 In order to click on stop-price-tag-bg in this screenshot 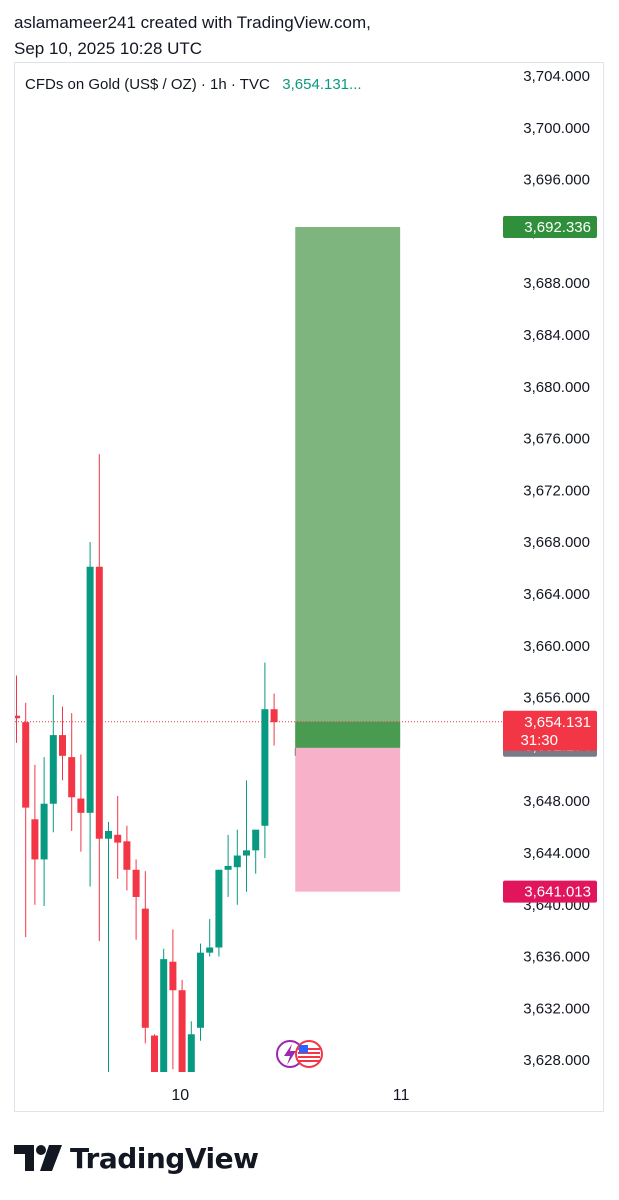, I will do `click(550, 891)`.